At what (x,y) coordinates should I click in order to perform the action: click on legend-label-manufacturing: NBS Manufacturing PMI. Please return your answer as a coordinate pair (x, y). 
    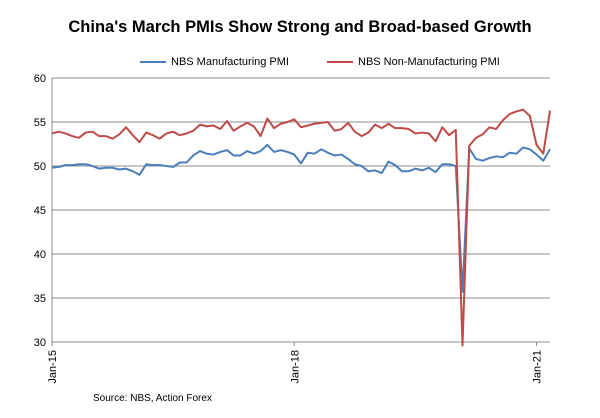
    Looking at the image, I should click on (230, 62).